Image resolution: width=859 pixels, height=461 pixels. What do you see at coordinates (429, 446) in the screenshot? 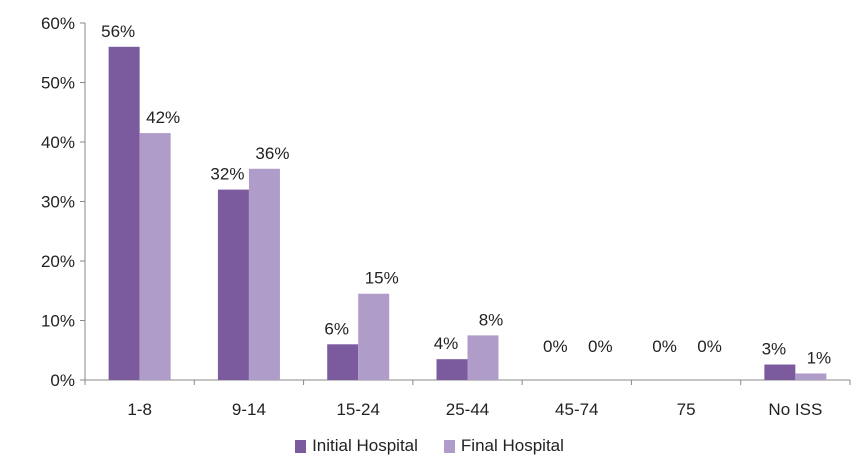
I see `legend: Initial Hospital Final Hospital` at bounding box center [429, 446].